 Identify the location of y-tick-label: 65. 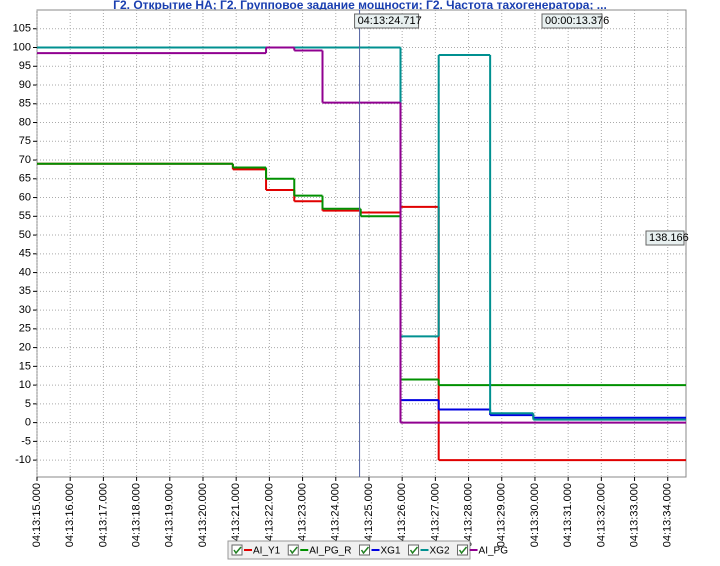
(25, 179).